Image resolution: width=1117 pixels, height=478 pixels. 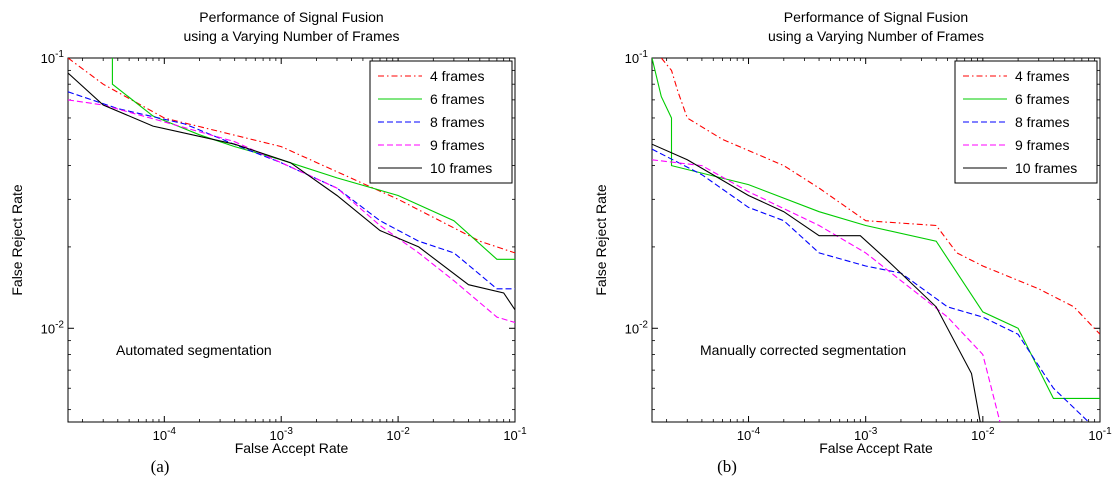 What do you see at coordinates (194, 350) in the screenshot?
I see `annotation: Automated segmentation` at bounding box center [194, 350].